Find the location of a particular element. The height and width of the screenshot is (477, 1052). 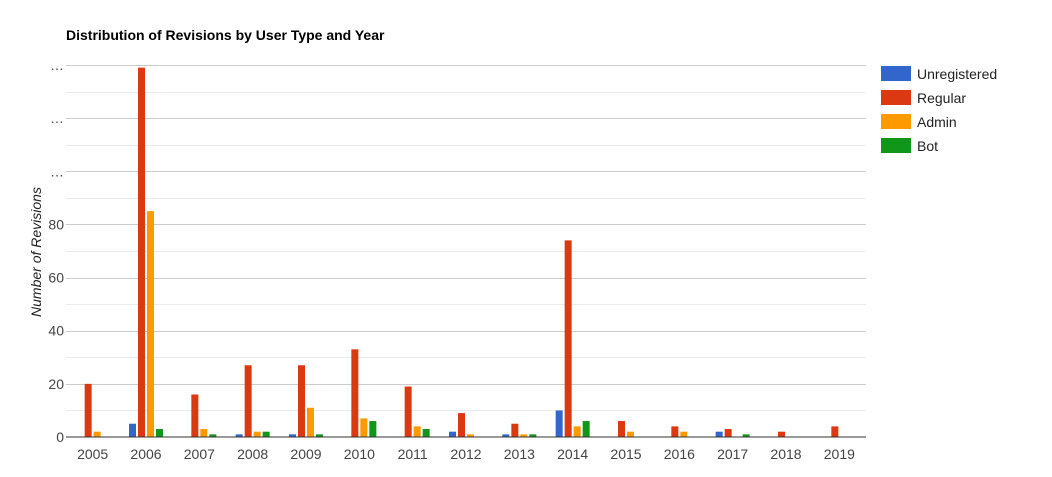

bar-bot-2009 is located at coordinates (319, 435).